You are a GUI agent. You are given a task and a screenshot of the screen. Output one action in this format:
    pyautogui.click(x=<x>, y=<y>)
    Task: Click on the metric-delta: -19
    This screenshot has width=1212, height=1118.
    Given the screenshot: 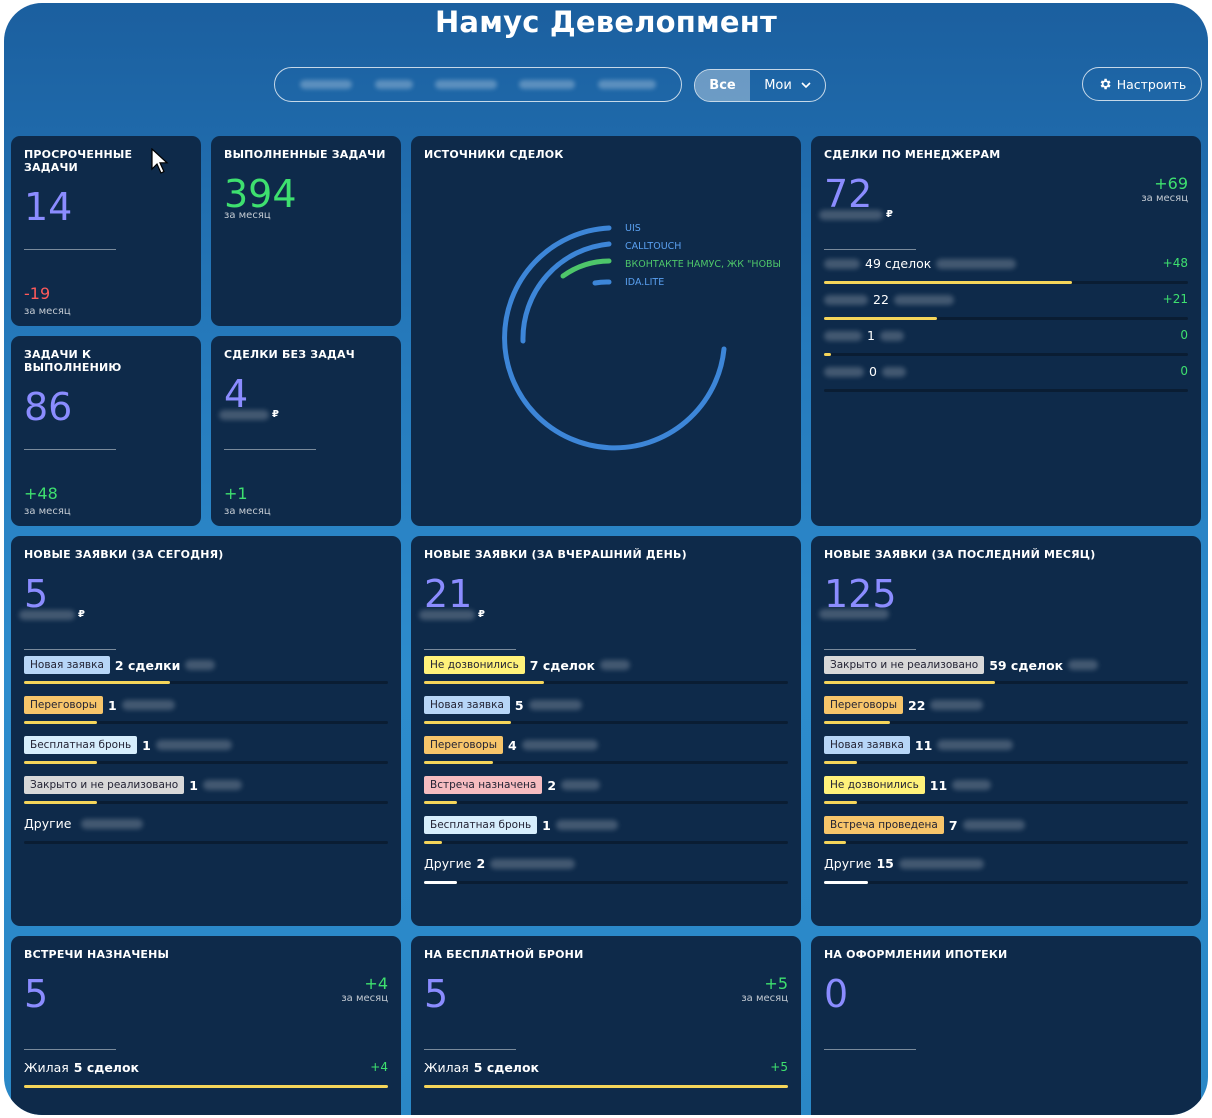 What is the action you would take?
    pyautogui.click(x=37, y=293)
    